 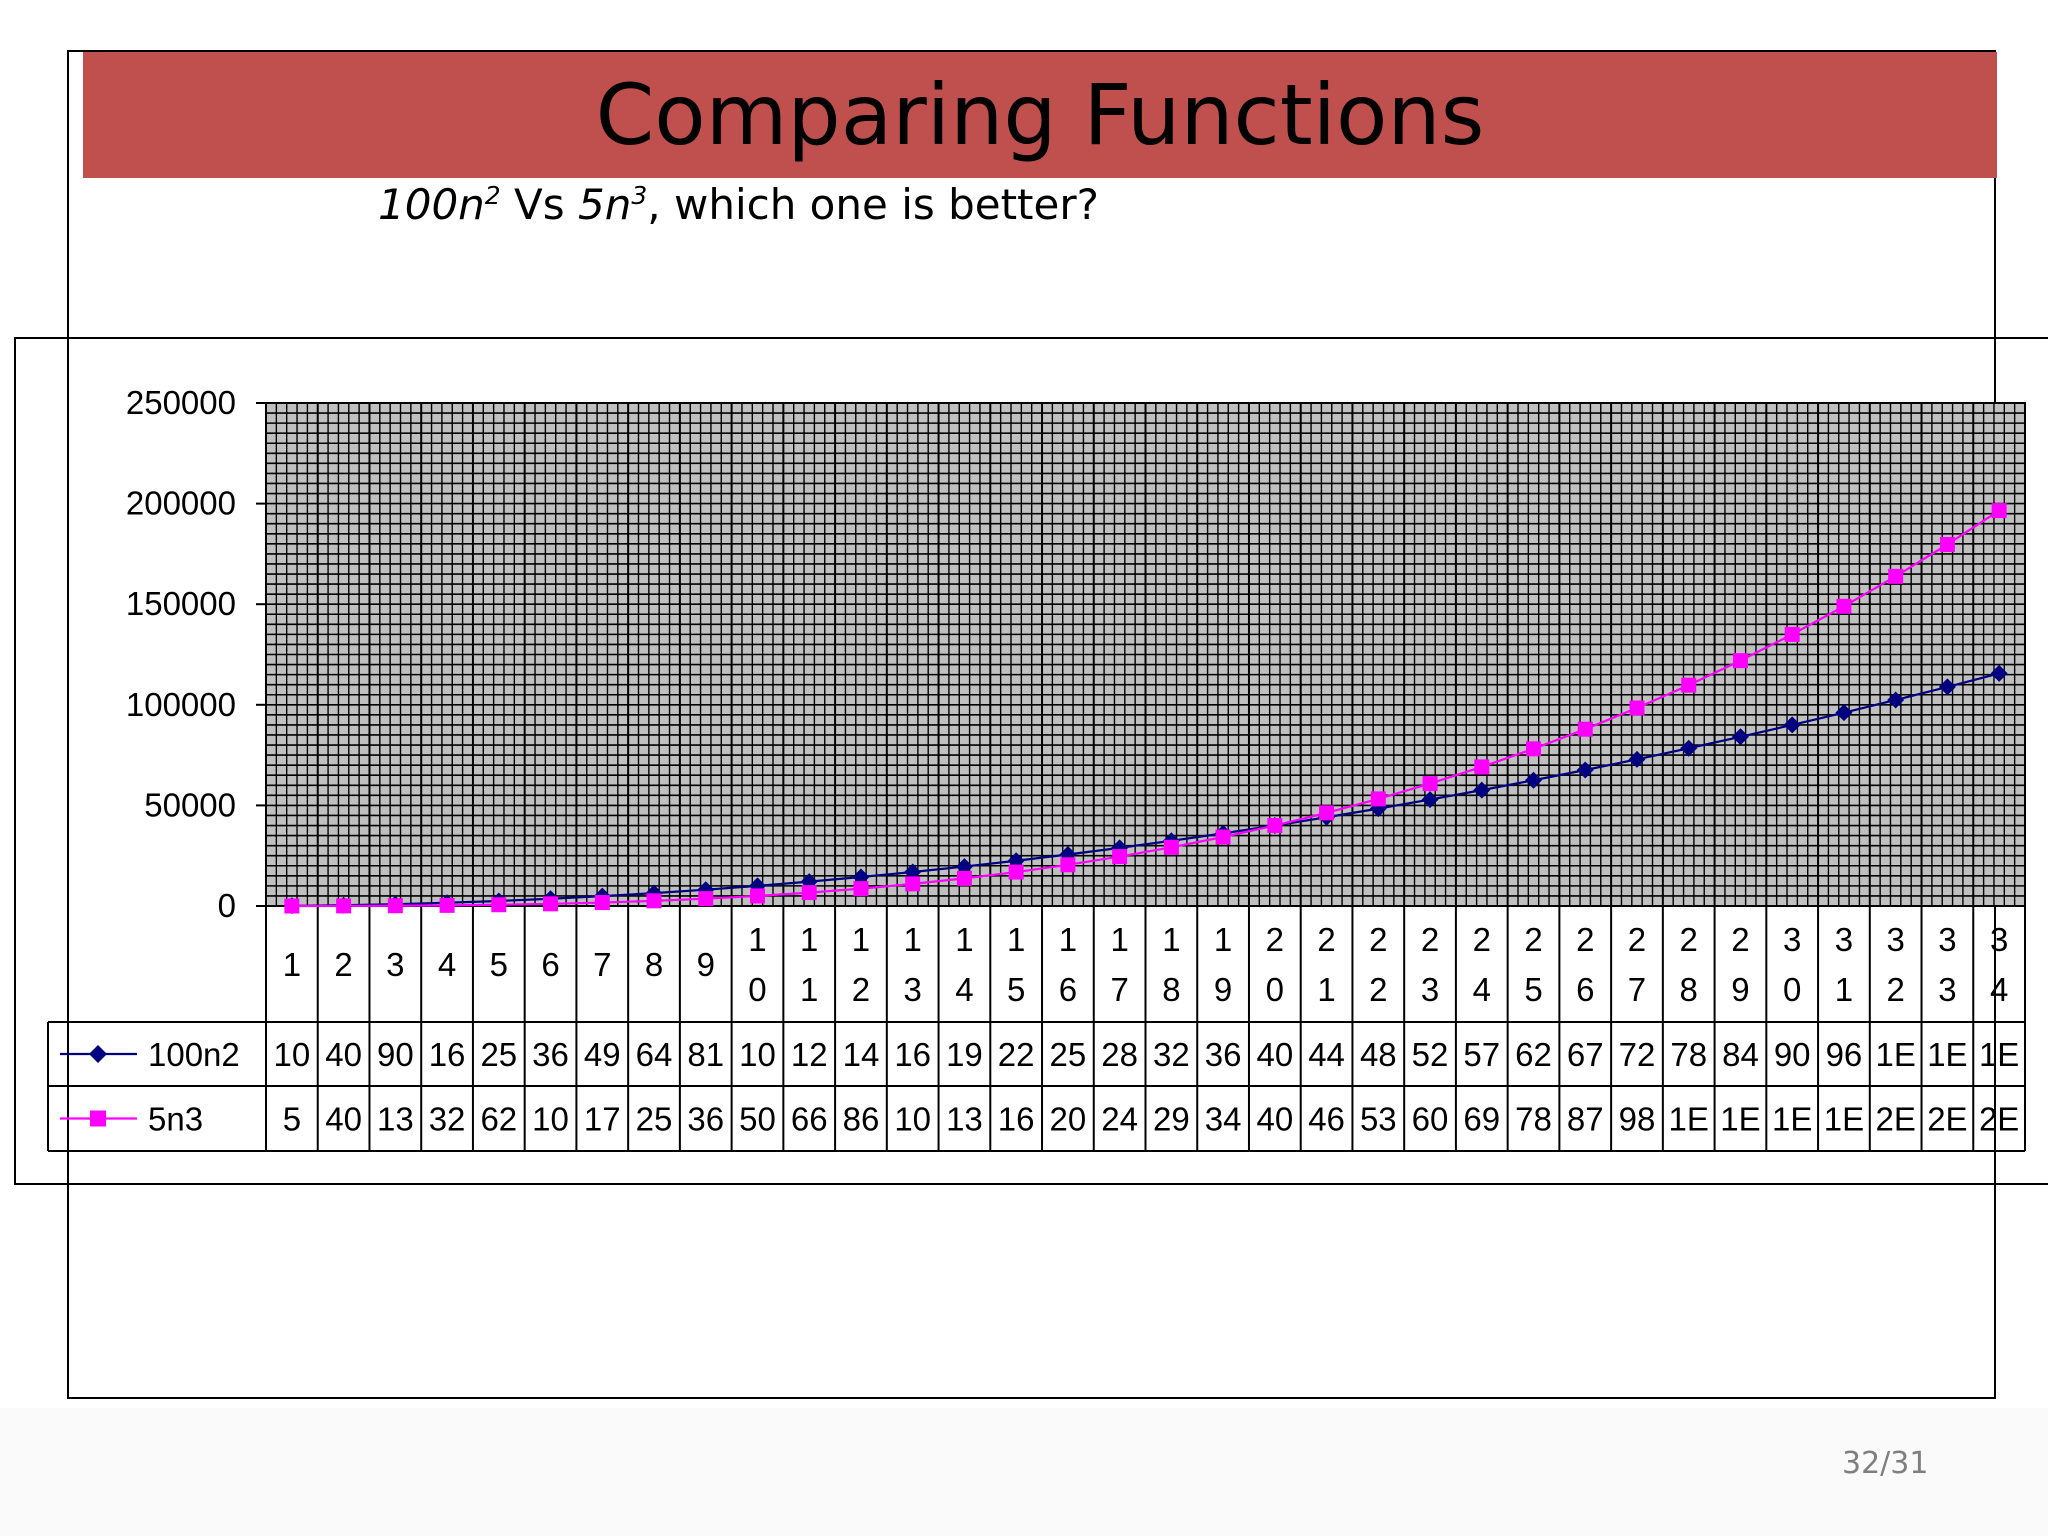 I want to click on table-value: 16, so click(x=447, y=1054).